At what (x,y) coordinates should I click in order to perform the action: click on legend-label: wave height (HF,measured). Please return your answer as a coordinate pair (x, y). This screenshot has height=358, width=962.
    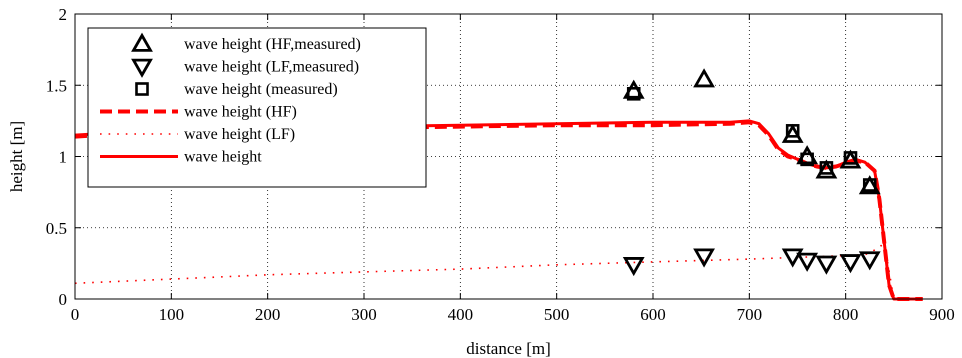
    Looking at the image, I should click on (272, 44).